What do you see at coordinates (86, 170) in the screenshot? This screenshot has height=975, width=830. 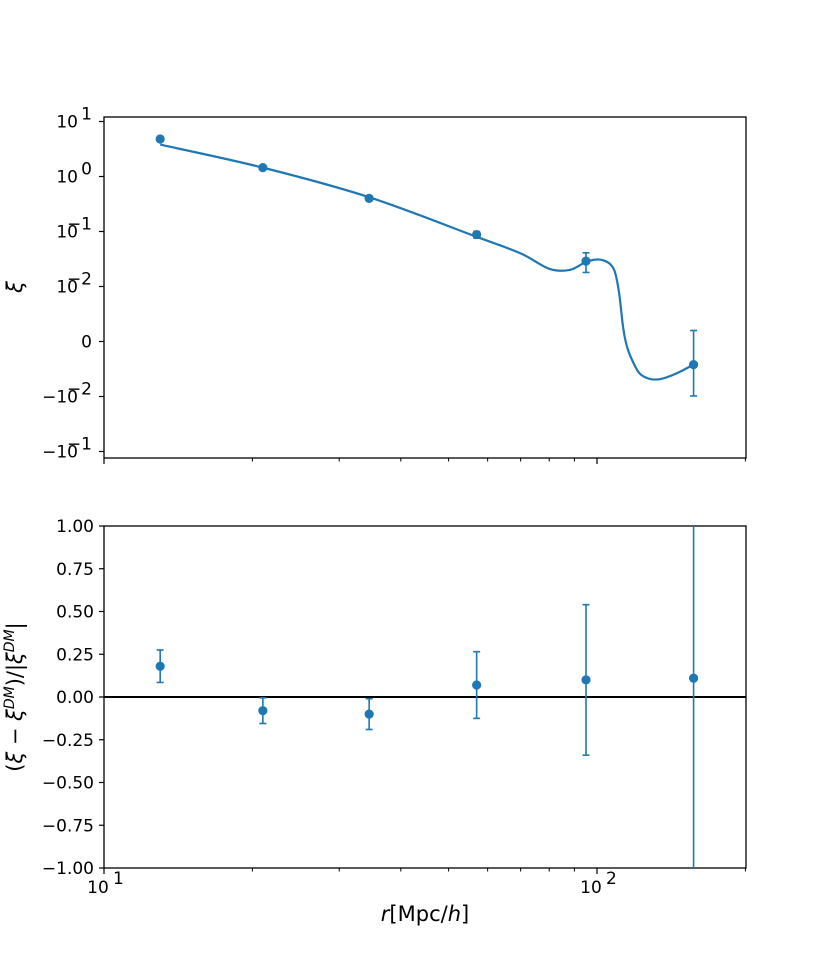 I see `top-y-tick-exponent: 0` at bounding box center [86, 170].